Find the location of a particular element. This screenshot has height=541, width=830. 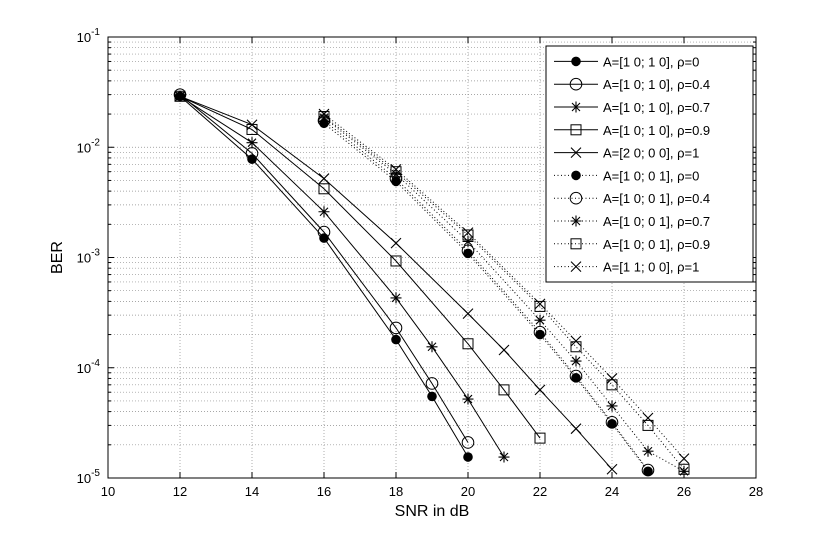

x-tick-label: 10 is located at coordinates (108, 491).